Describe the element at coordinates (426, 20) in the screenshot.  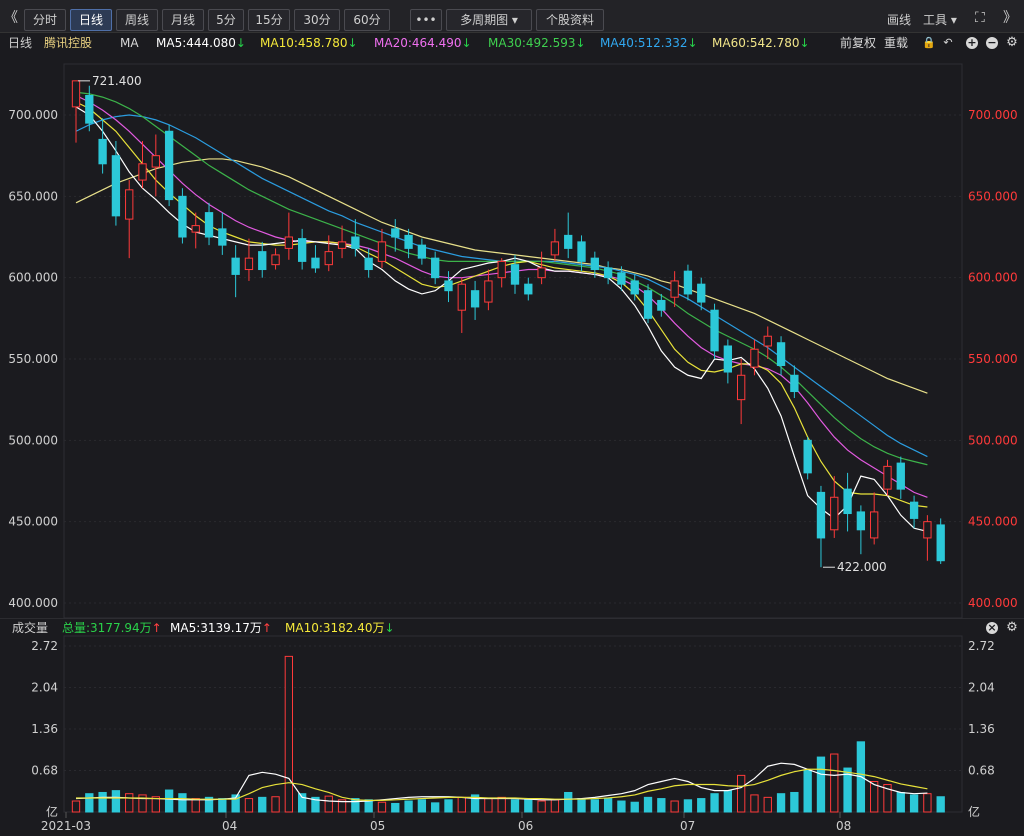
I see `more-button: •••` at that location.